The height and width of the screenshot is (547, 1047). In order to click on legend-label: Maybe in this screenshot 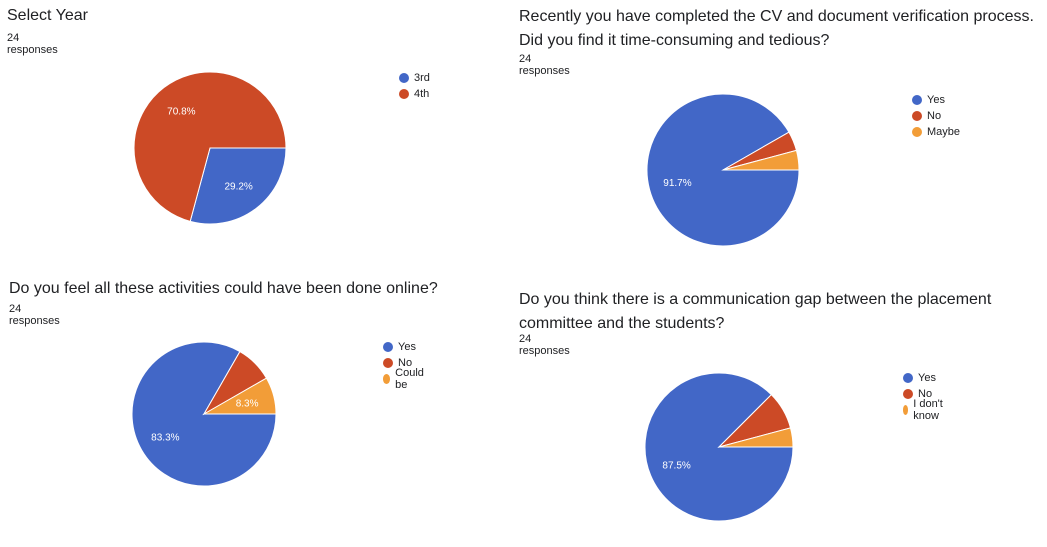, I will do `click(944, 132)`.